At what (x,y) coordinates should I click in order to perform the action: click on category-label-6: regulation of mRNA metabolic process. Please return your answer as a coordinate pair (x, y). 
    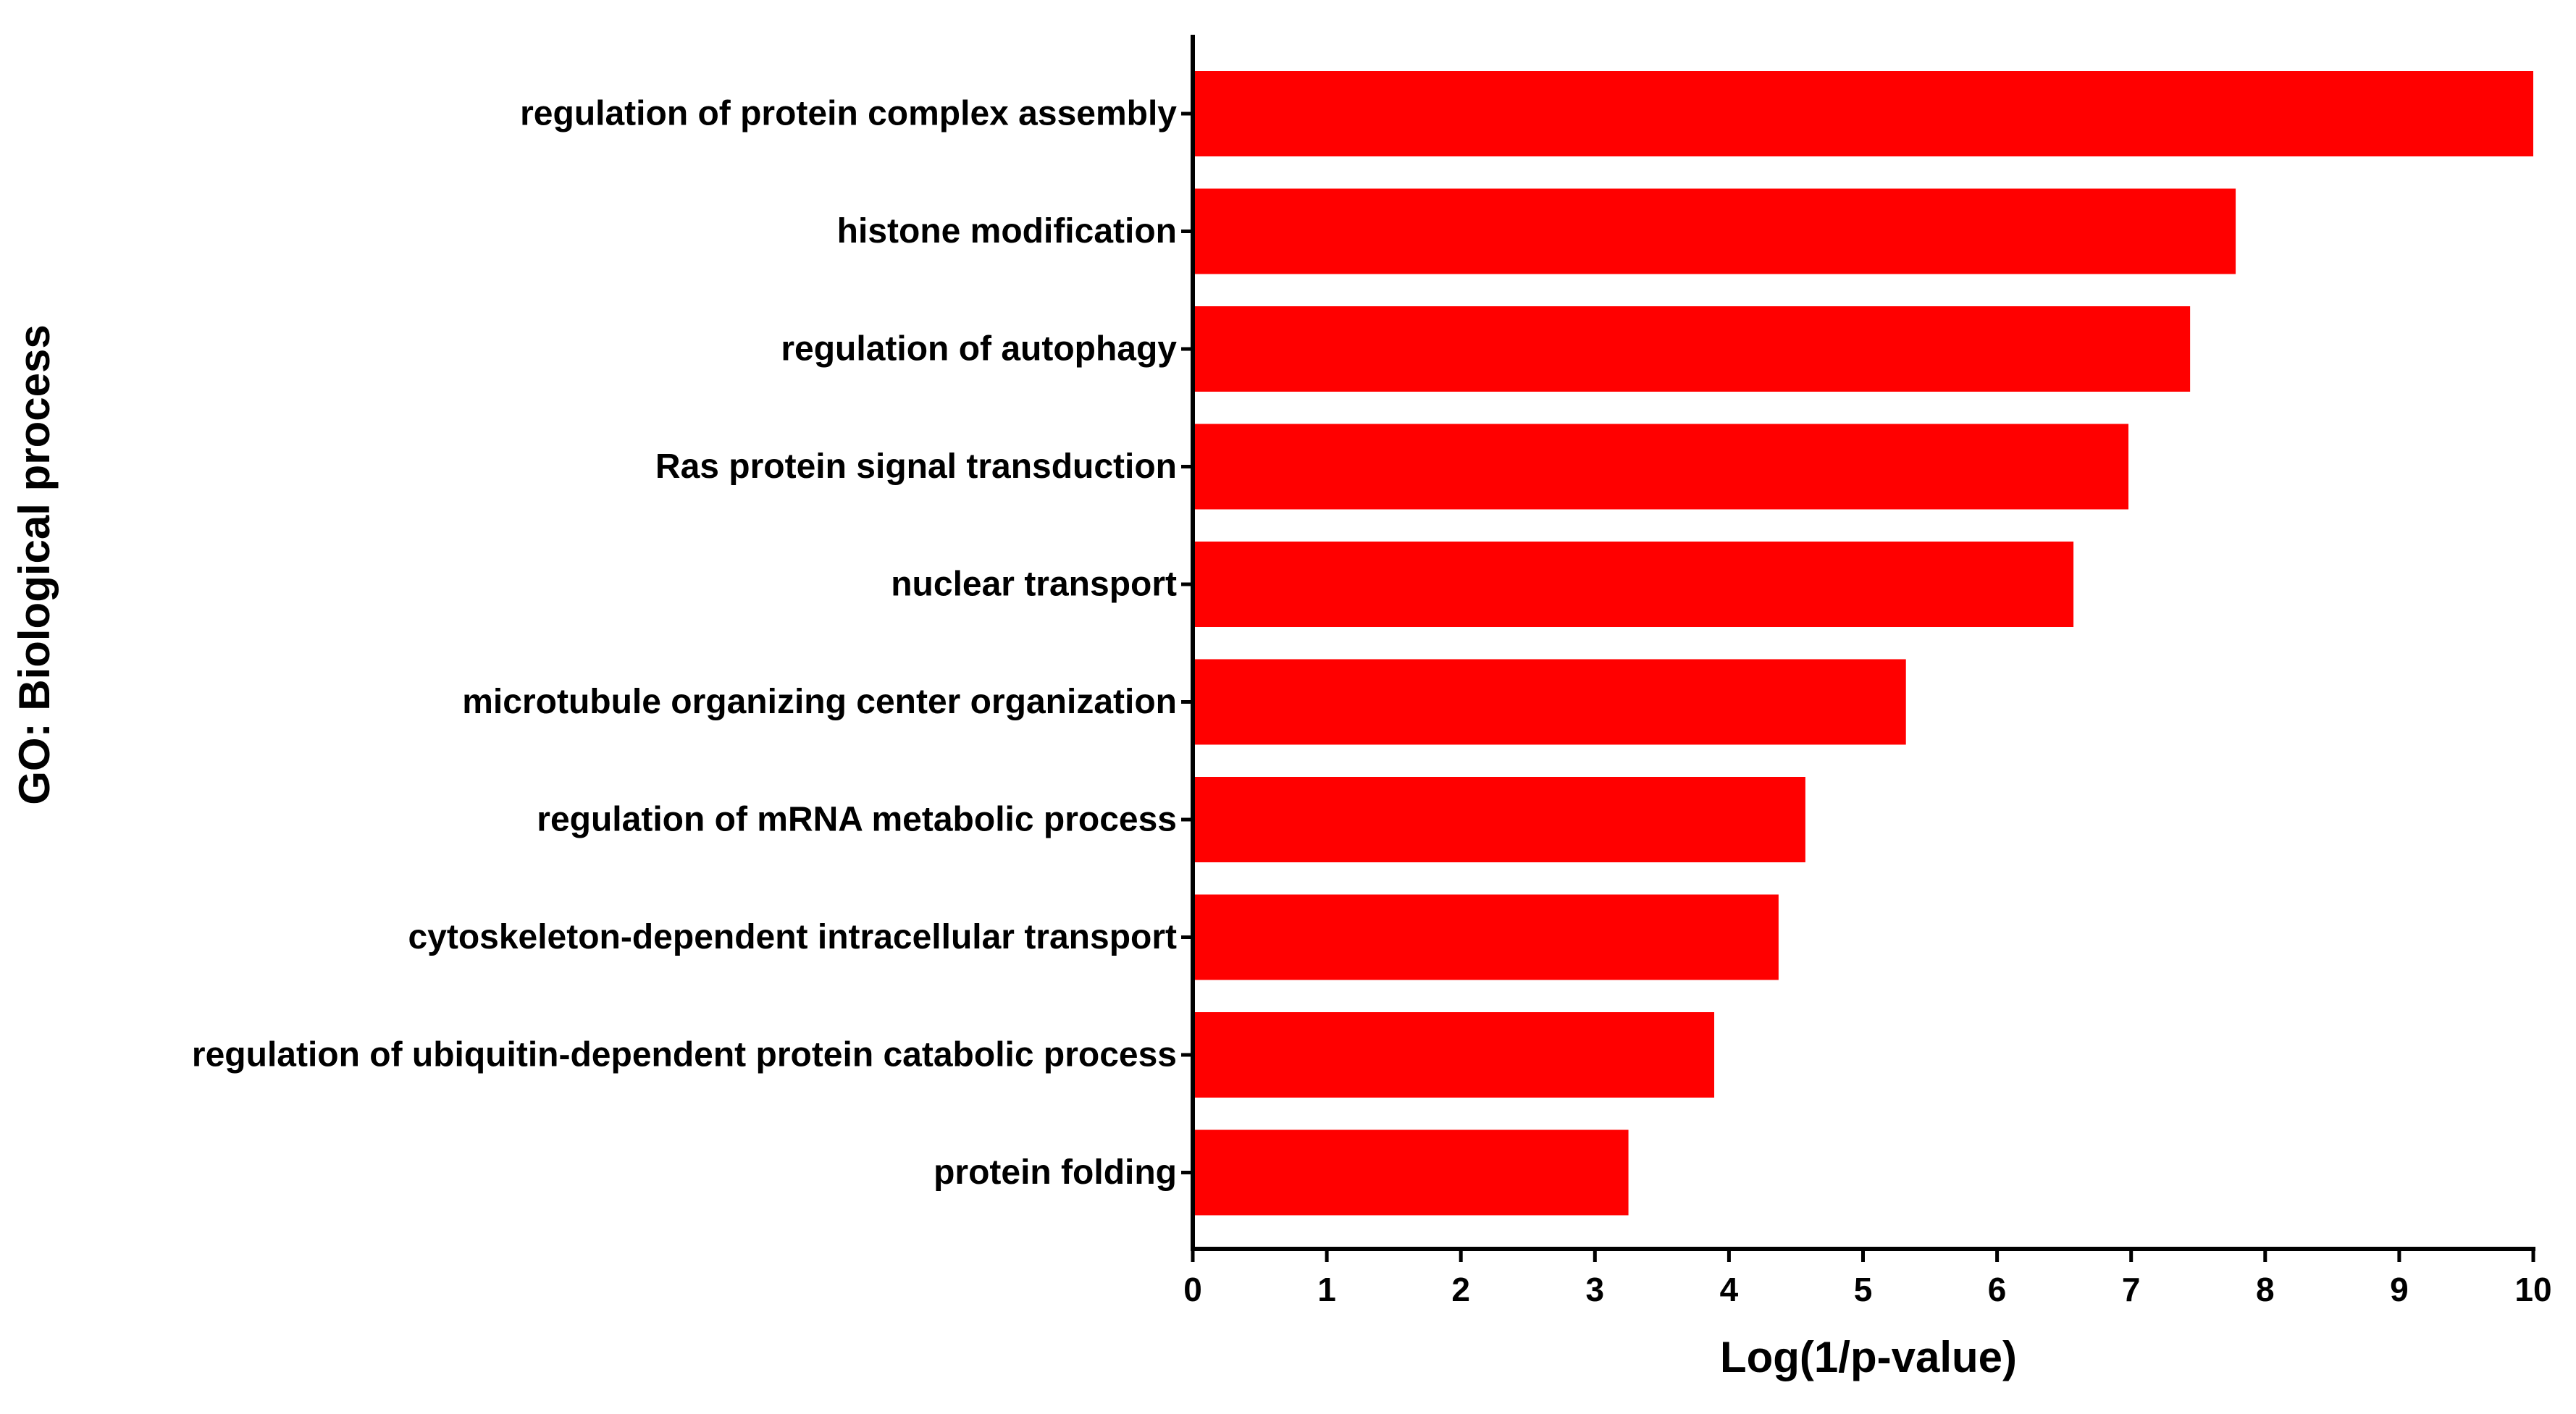
    Looking at the image, I should click on (857, 820).